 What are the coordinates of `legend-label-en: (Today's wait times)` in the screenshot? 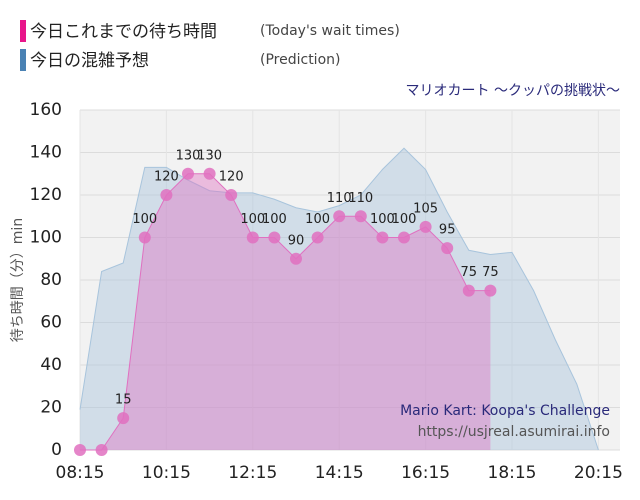 It's located at (330, 31).